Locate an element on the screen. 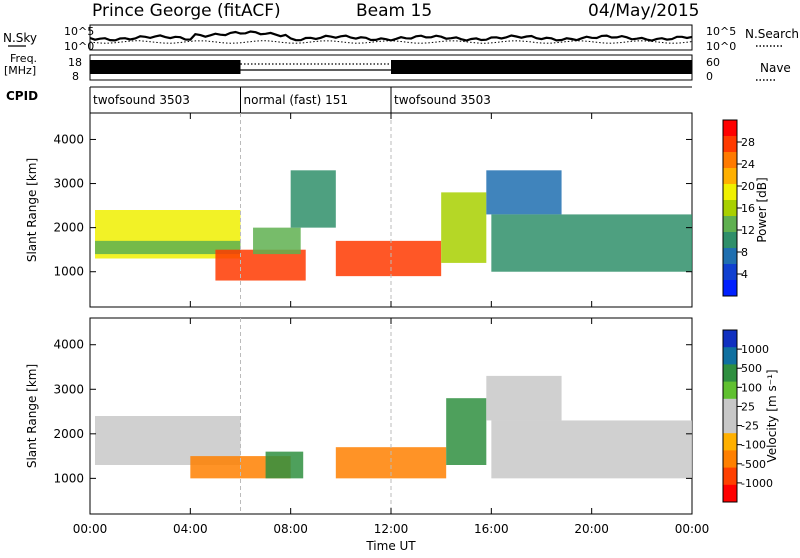 The width and height of the screenshot is (800, 558). beam-label: Beam 15 is located at coordinates (394, 11).